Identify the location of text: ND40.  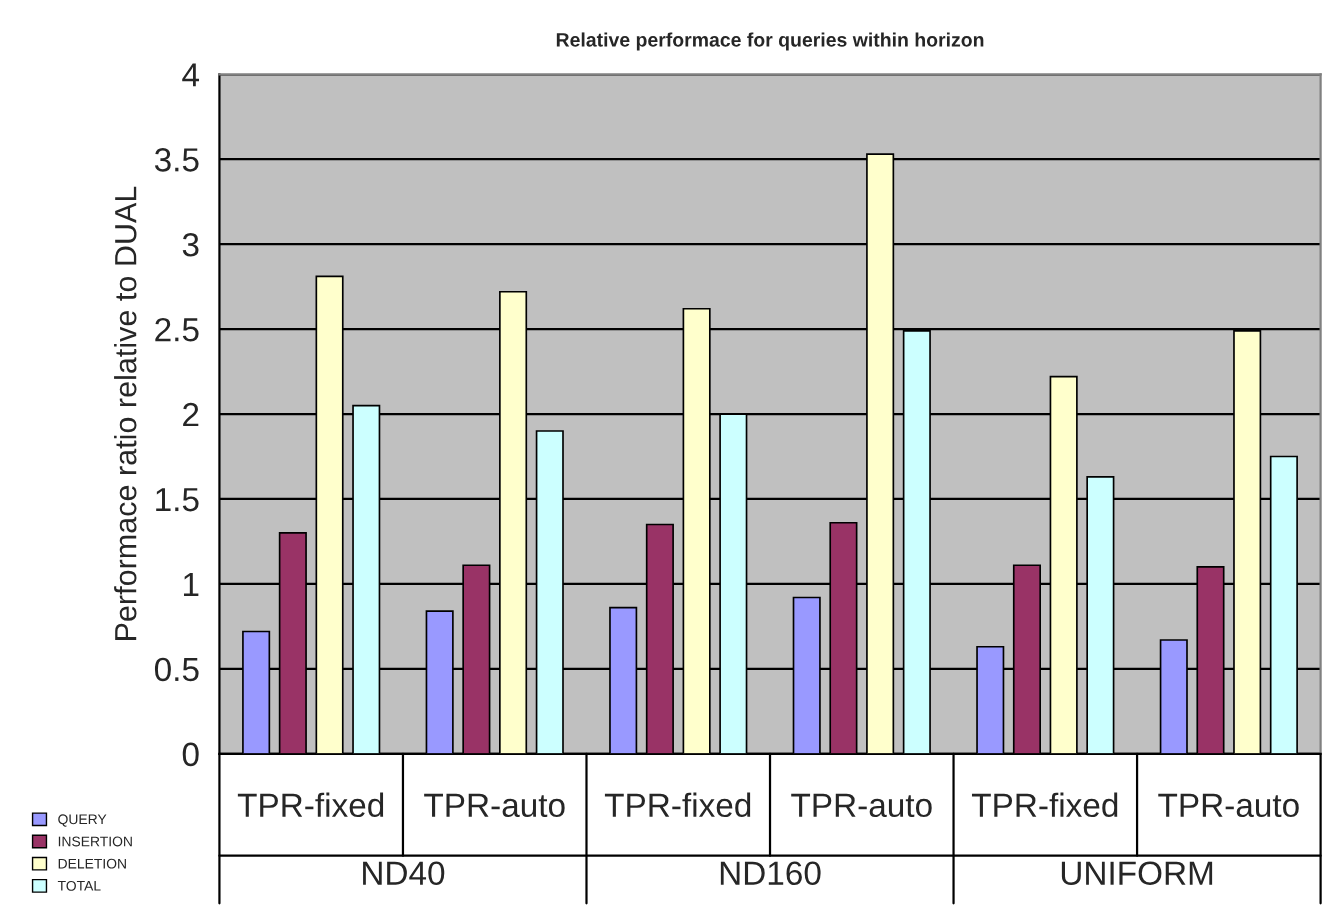
(404, 873).